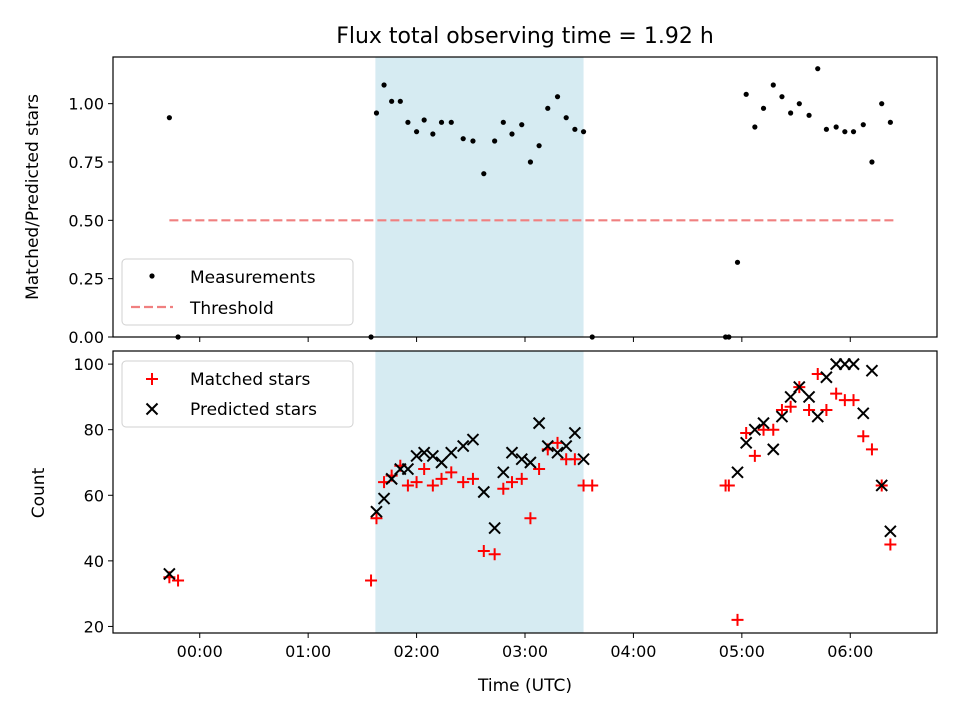 The width and height of the screenshot is (960, 720). I want to click on xtick-label: 05:00, so click(742, 651).